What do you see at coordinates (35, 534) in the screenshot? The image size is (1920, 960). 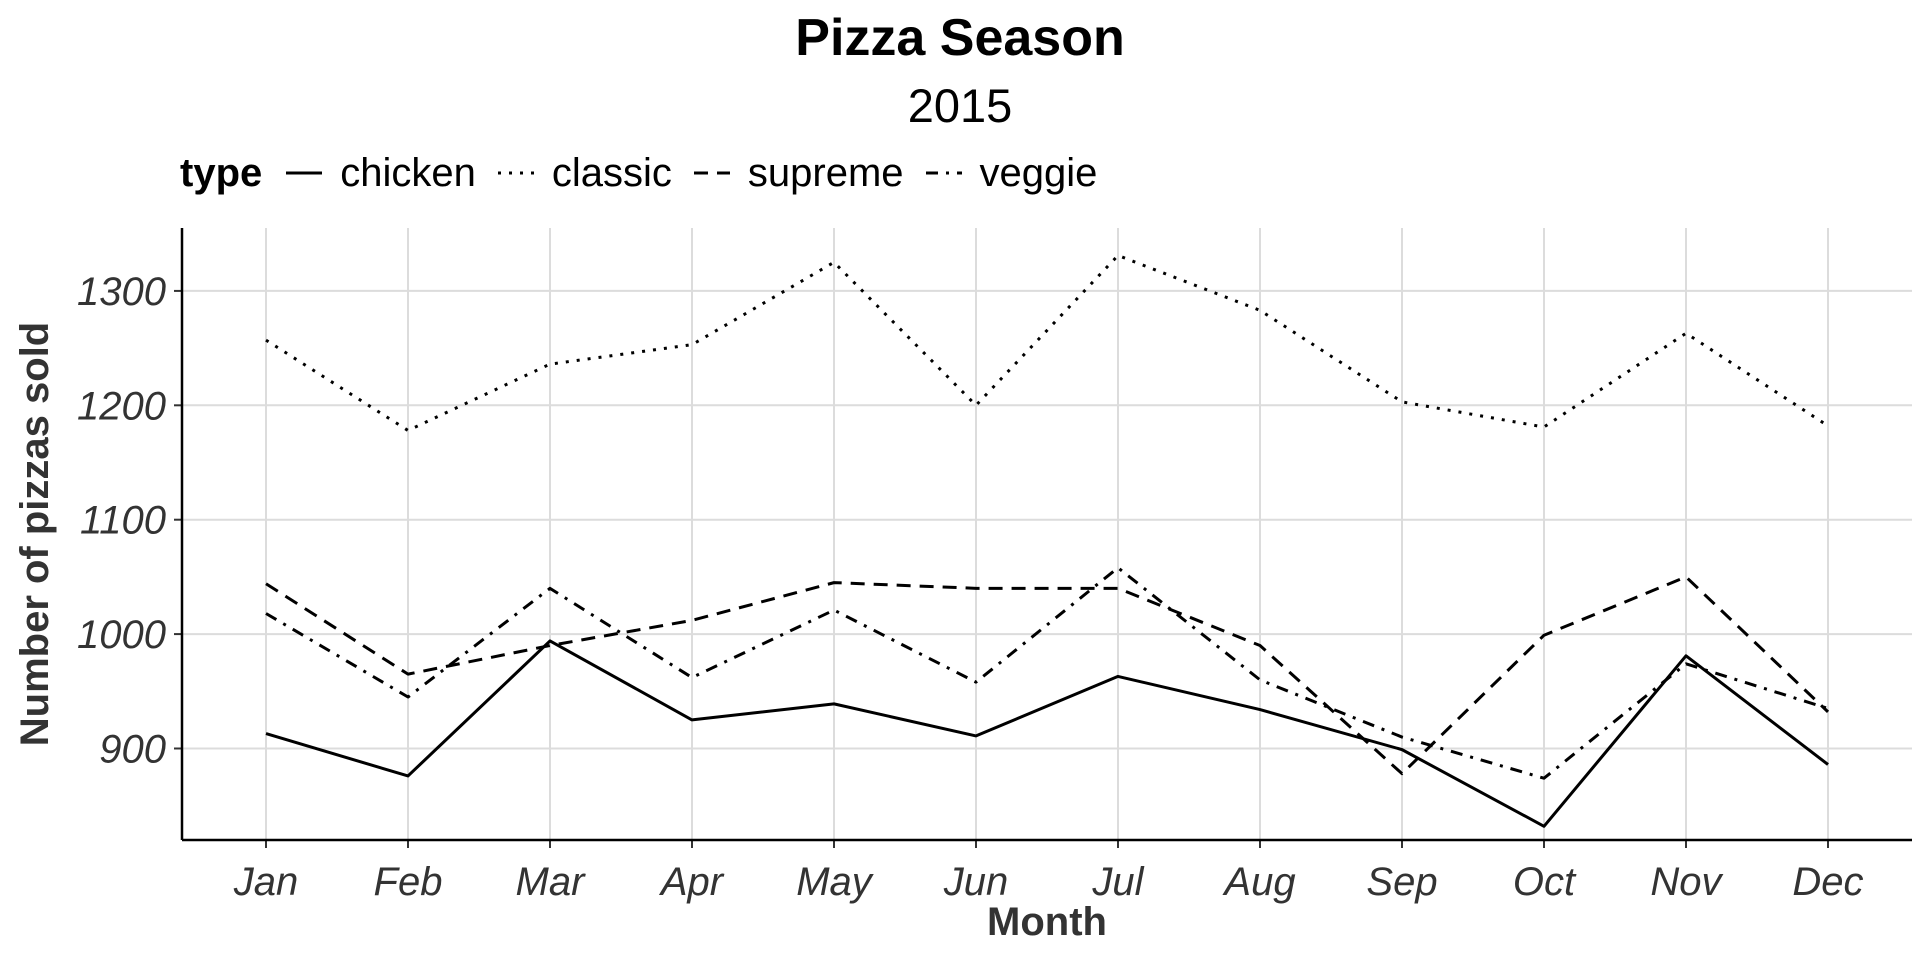 I see `y-axis-label: Number of pizzas sold` at bounding box center [35, 534].